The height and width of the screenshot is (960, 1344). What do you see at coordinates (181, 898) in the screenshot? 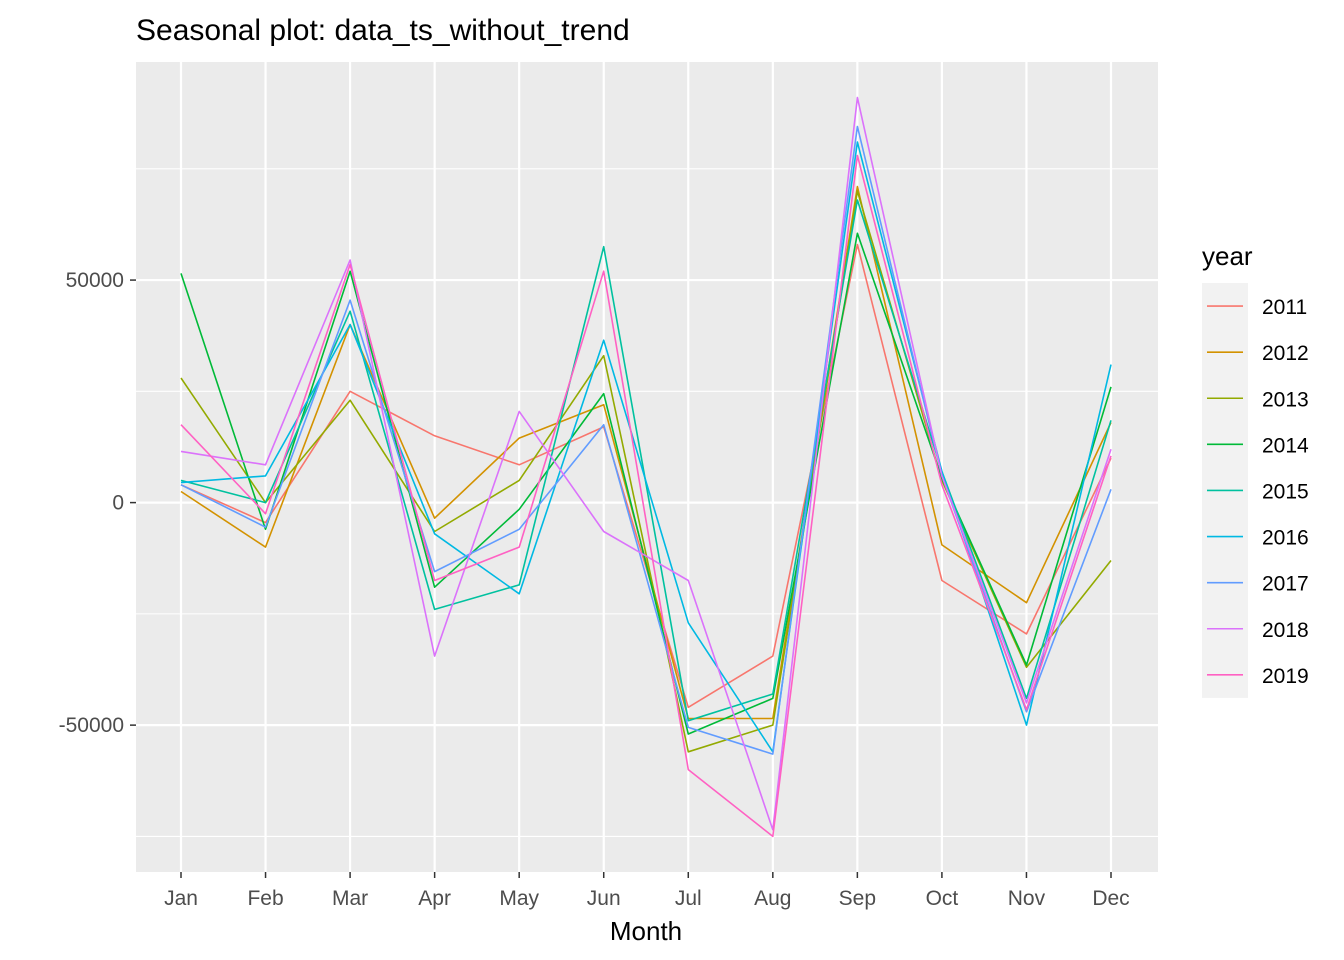
I see `x-tick-label: Jan` at bounding box center [181, 898].